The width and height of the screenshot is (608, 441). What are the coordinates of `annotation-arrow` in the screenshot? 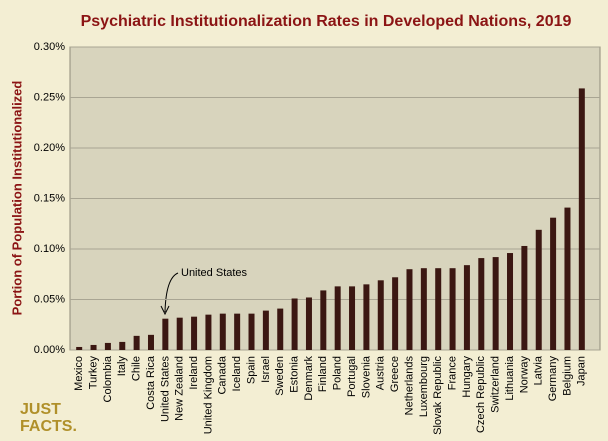 It's located at (171, 292).